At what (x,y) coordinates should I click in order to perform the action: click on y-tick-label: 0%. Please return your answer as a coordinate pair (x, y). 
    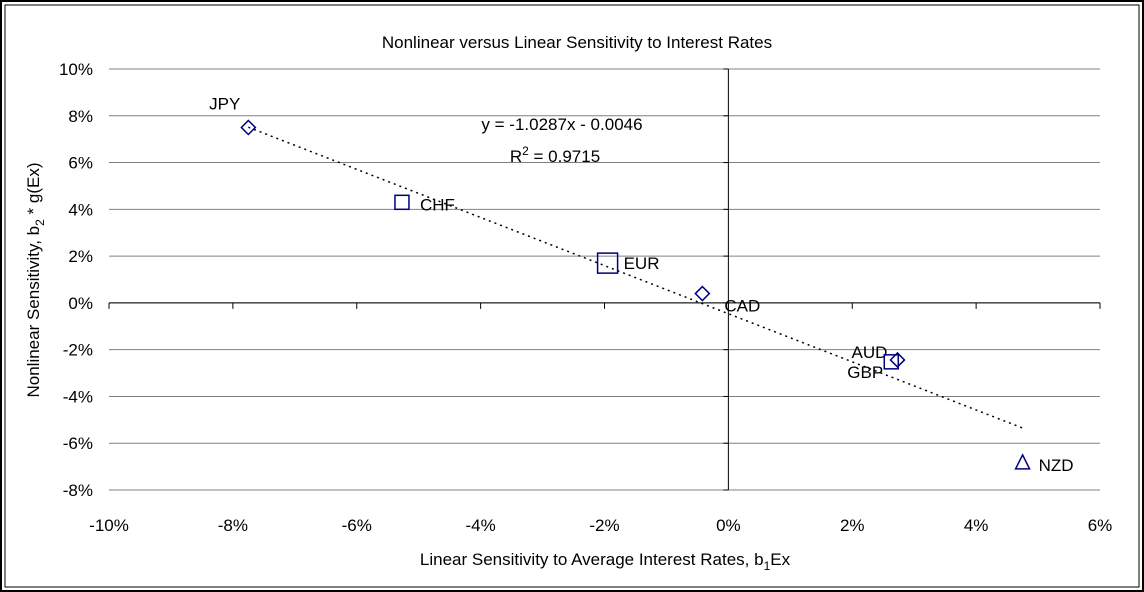
    Looking at the image, I should click on (80, 303).